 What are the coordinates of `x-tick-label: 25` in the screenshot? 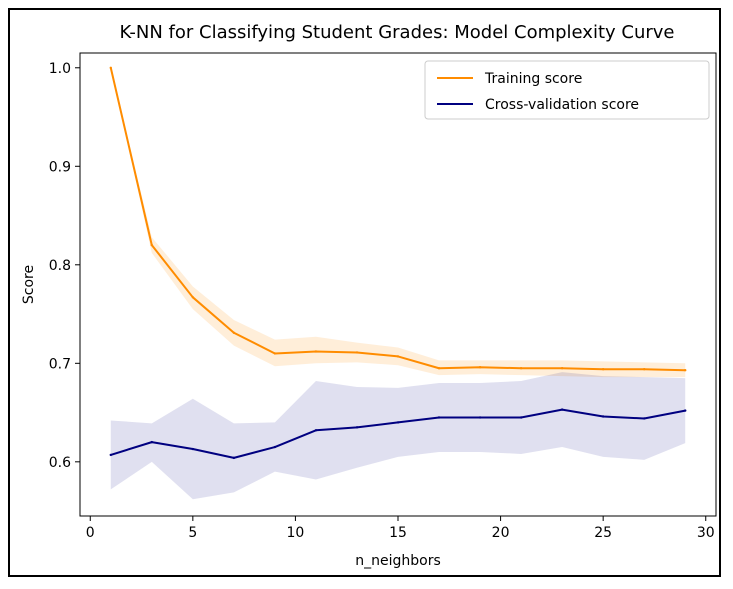 It's located at (603, 533).